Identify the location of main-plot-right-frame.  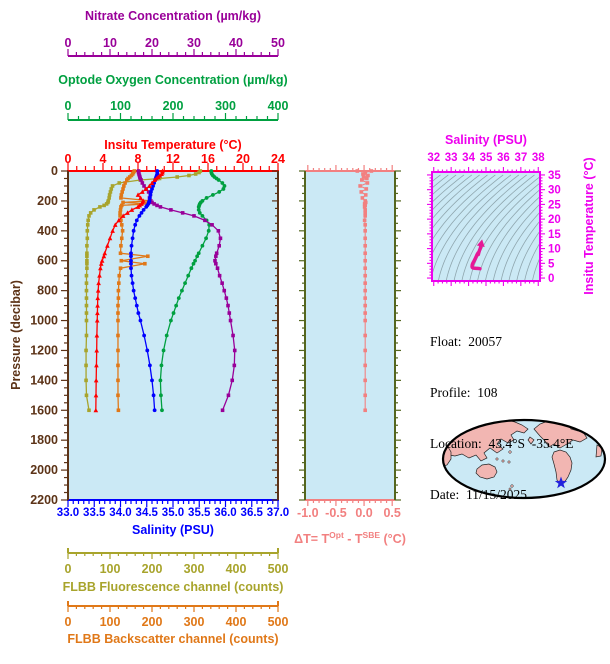
(275, 335).